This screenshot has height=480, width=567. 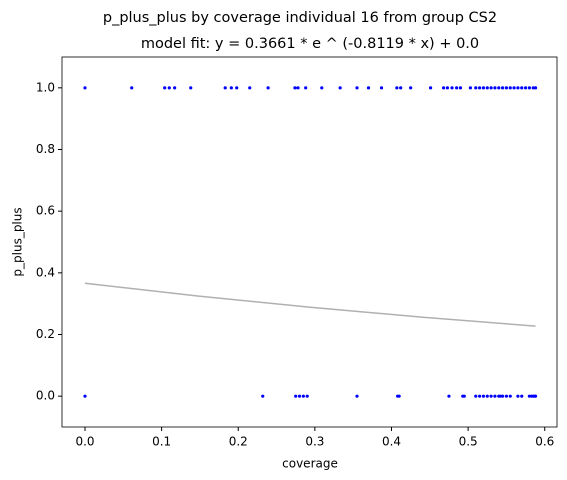 I want to click on y-tick-label: 0.4, so click(x=45, y=272).